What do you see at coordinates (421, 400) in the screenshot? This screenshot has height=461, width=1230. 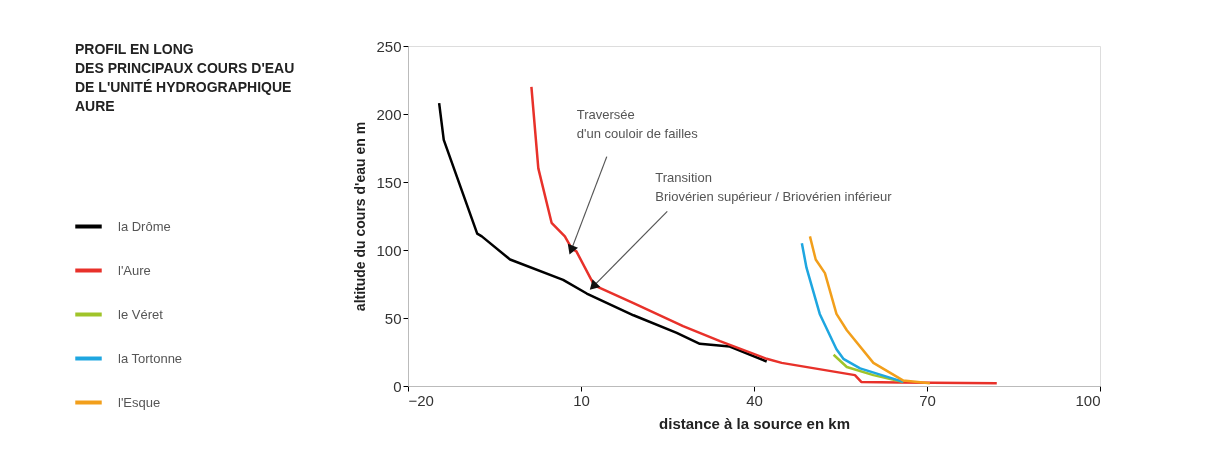 I see `x-tick-label: −20` at bounding box center [421, 400].